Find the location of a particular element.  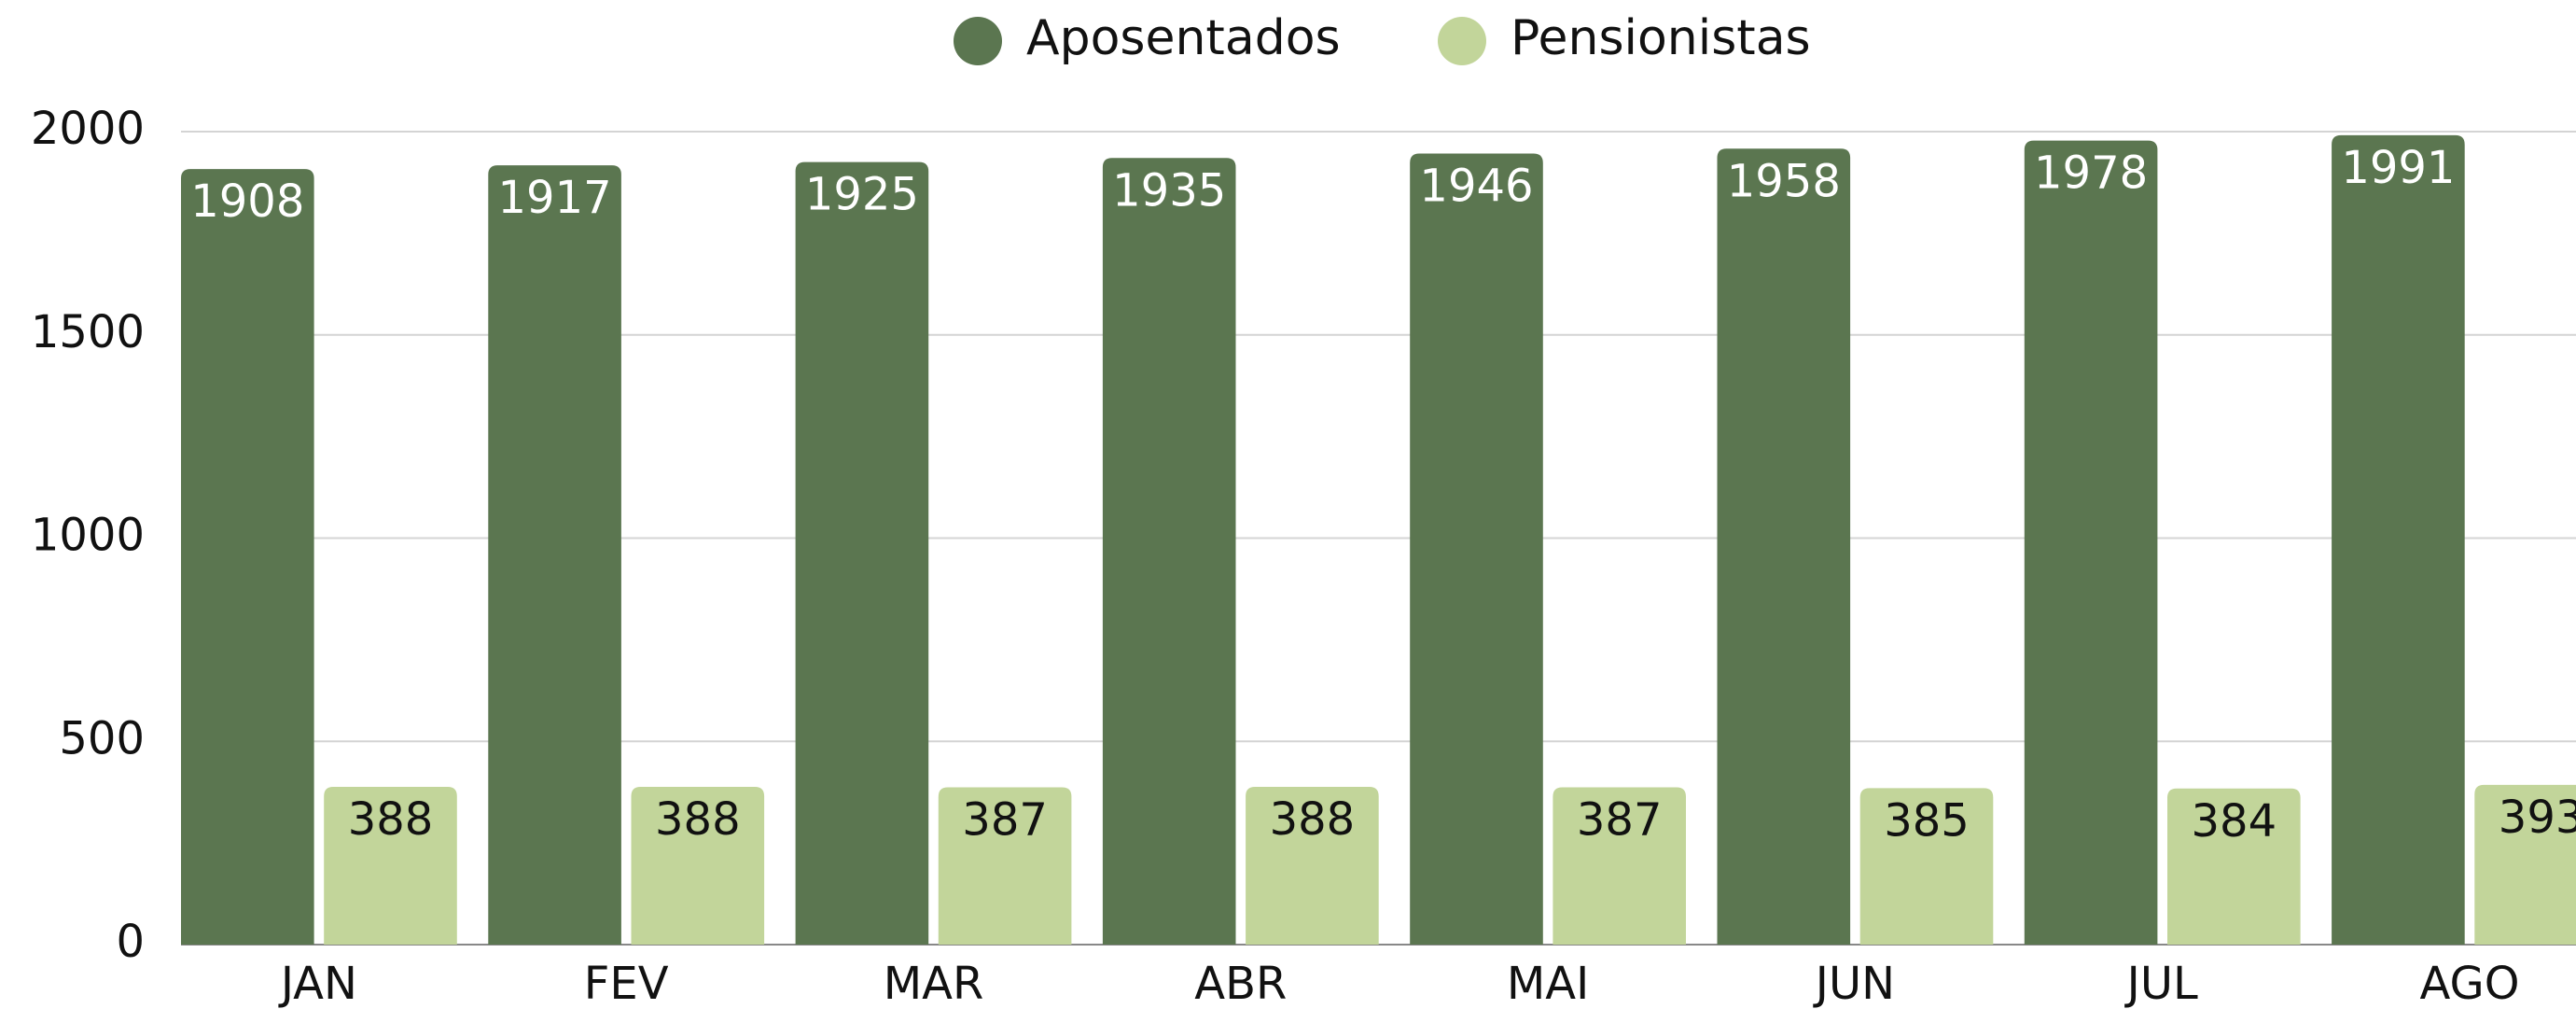

y-tick-label: 500 is located at coordinates (102, 738).